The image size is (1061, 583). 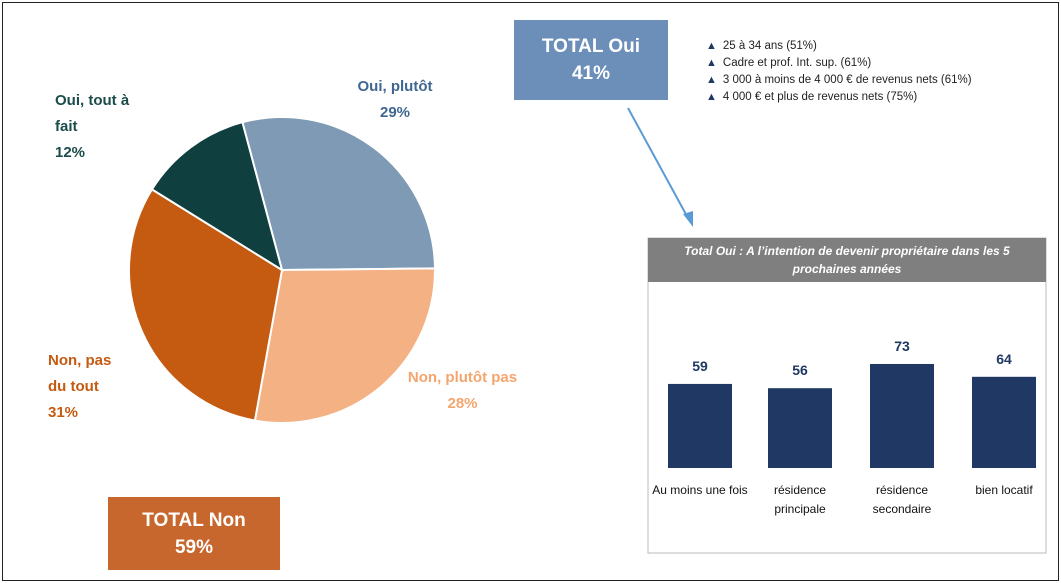 What do you see at coordinates (395, 100) in the screenshot?
I see `pie-label: Oui, plutôt 29%` at bounding box center [395, 100].